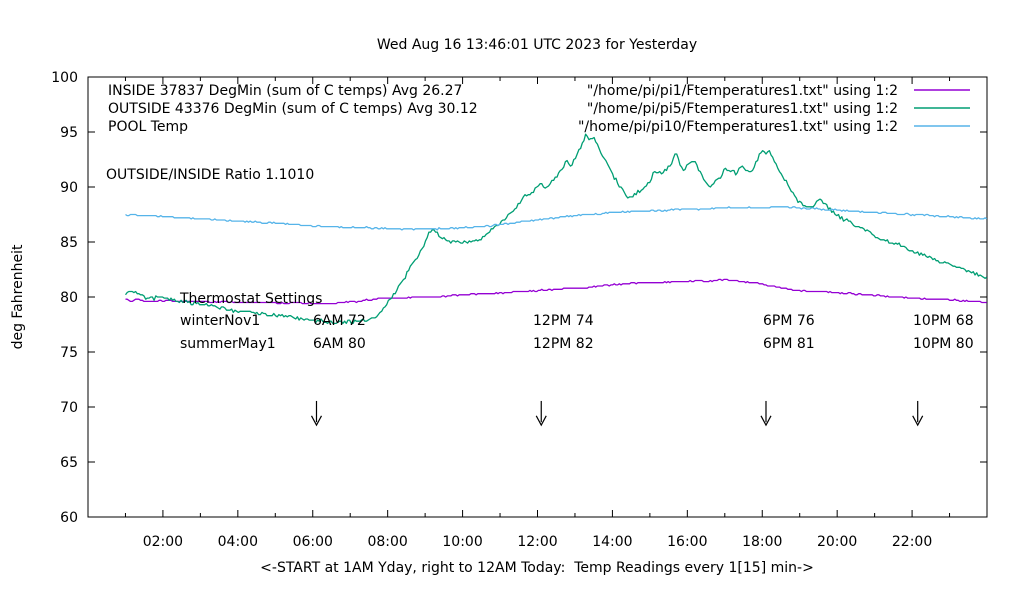 The width and height of the screenshot is (1020, 600). Describe the element at coordinates (943, 321) in the screenshot. I see `thermostat-winter-10pm: 10PM 68` at that location.